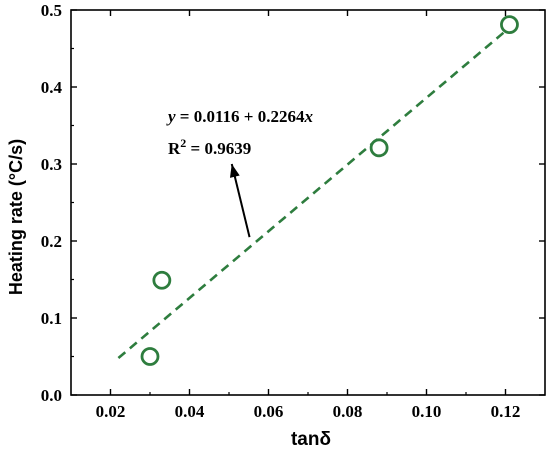  I want to click on y-tick-label: 0.1, so click(51, 318).